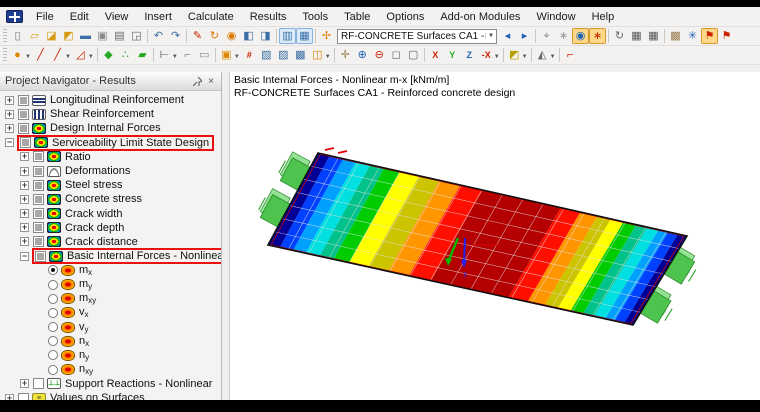  Describe the element at coordinates (214, 36) in the screenshot. I see `regenerate-model-icon: ↻` at that location.